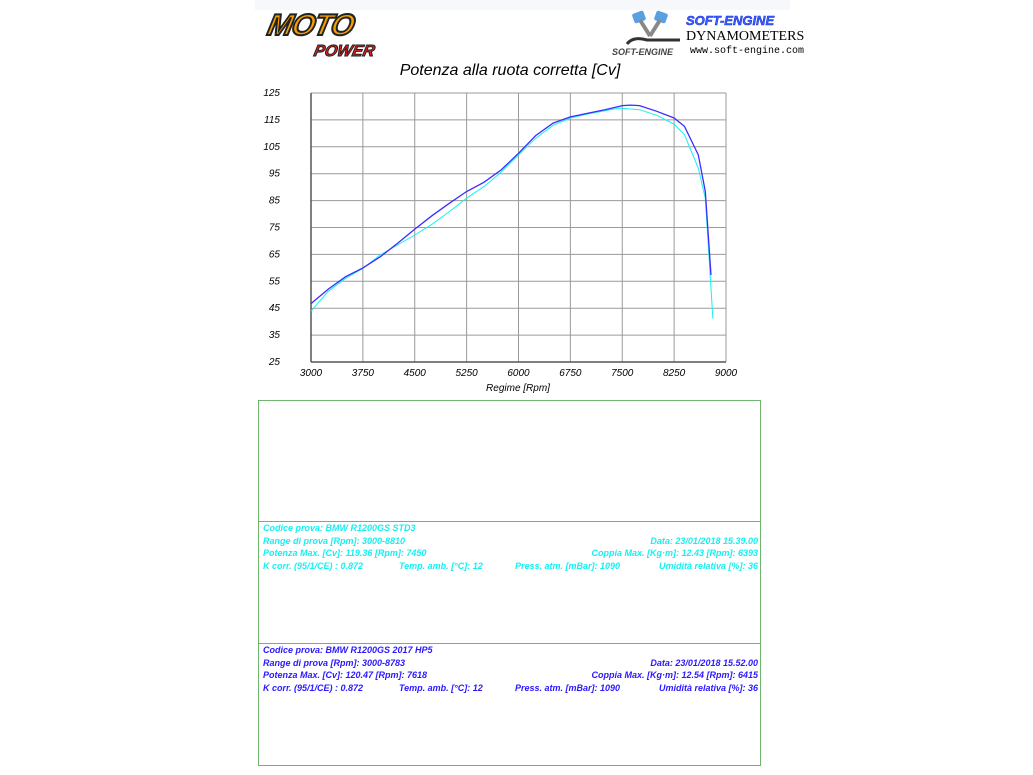 The image size is (1033, 775). I want to click on x-tick-label: 3750, so click(363, 373).